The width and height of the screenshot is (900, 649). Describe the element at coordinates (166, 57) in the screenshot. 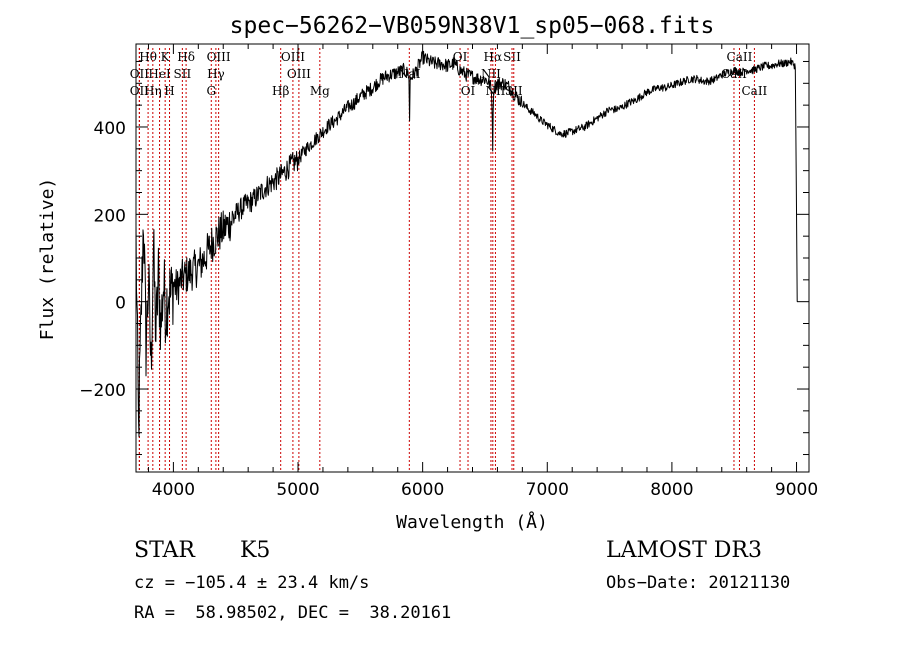

I see `marker-label: K` at that location.